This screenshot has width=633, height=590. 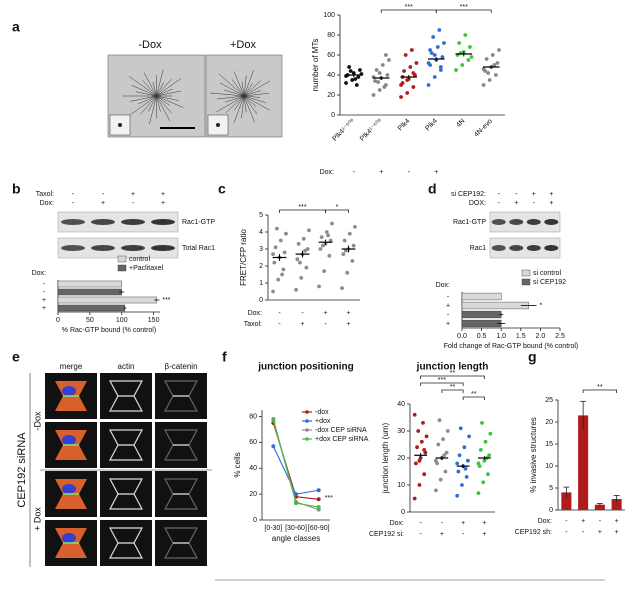 I want to click on row-label: +, so click(x=448, y=305).